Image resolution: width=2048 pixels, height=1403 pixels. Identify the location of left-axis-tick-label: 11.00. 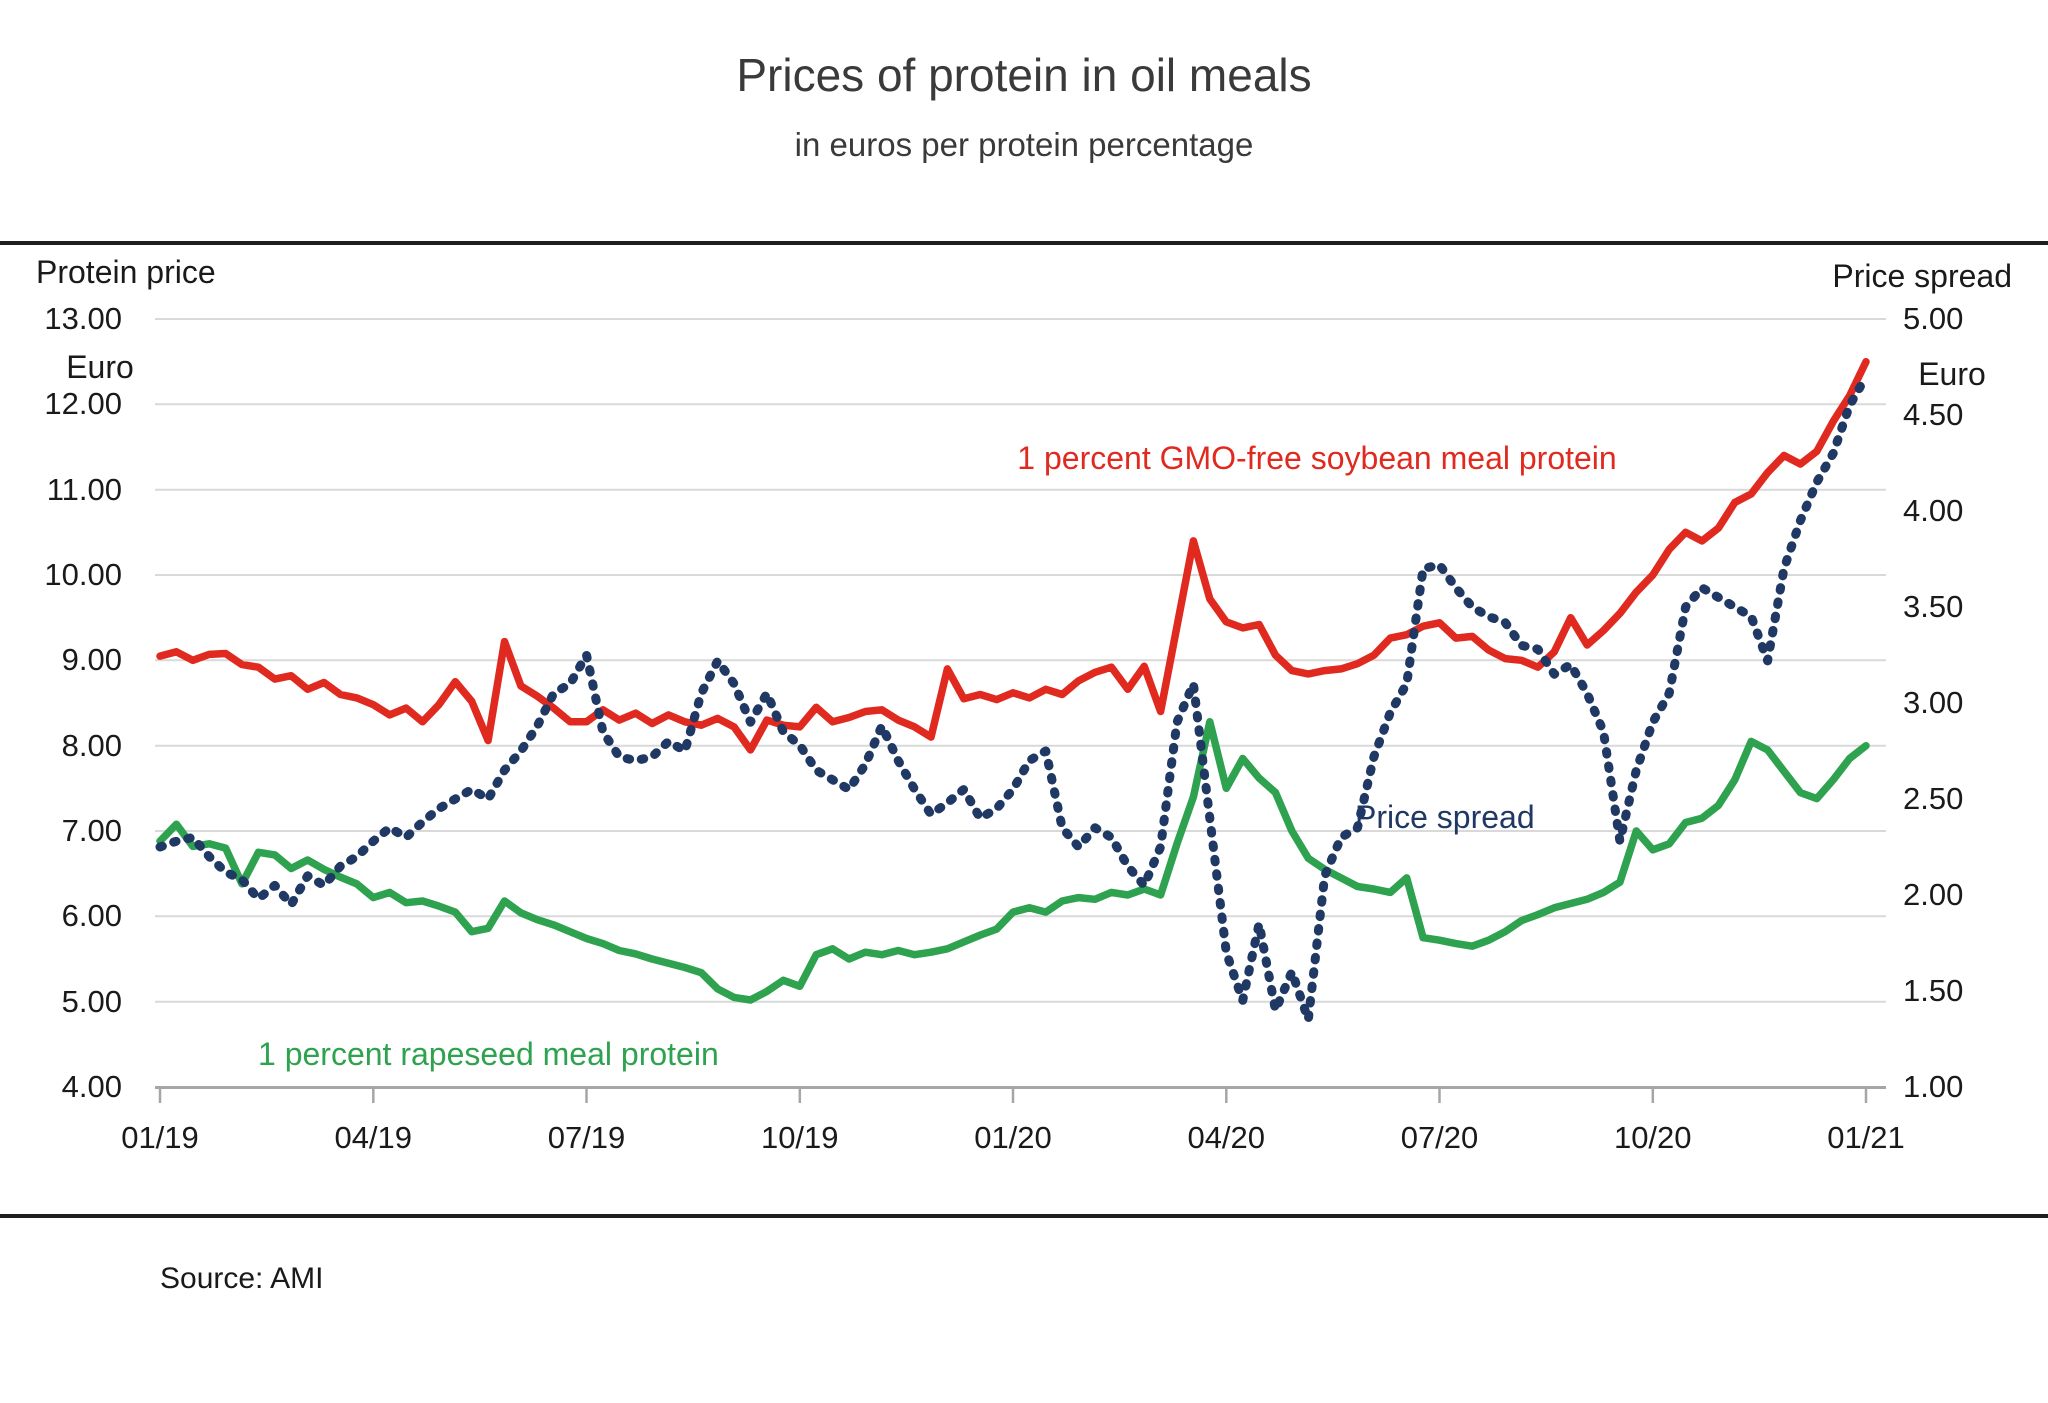
(84, 489).